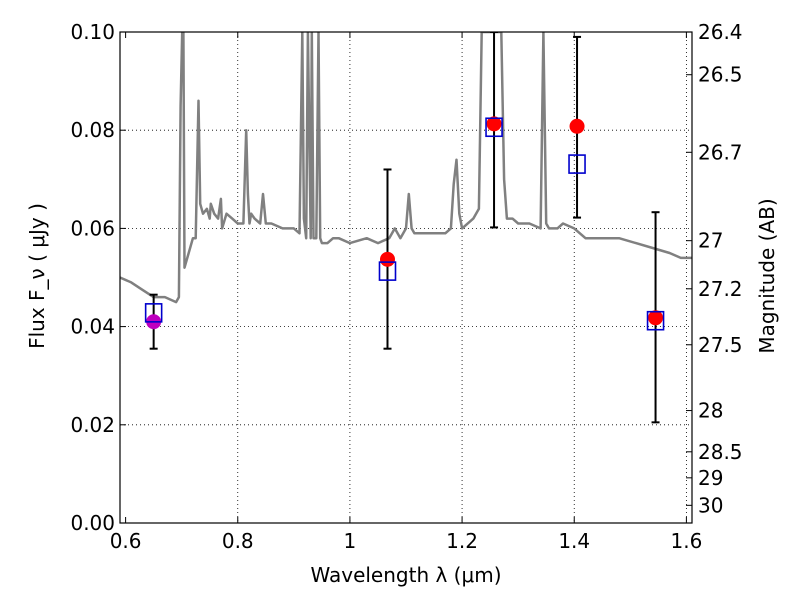 The image size is (800, 605). I want to click on x-tick-label: 1, so click(350, 541).